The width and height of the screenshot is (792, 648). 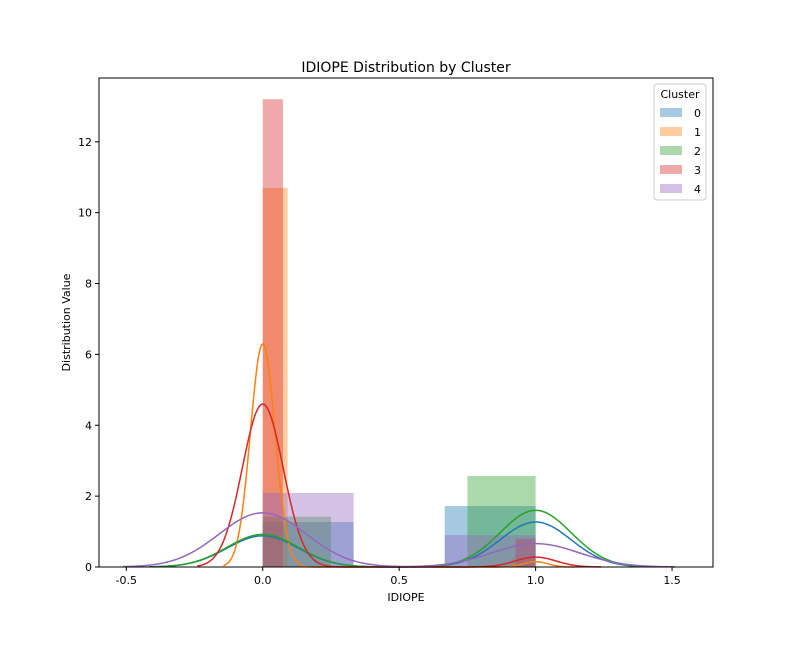 What do you see at coordinates (88, 284) in the screenshot?
I see `y-tick-label: 8` at bounding box center [88, 284].